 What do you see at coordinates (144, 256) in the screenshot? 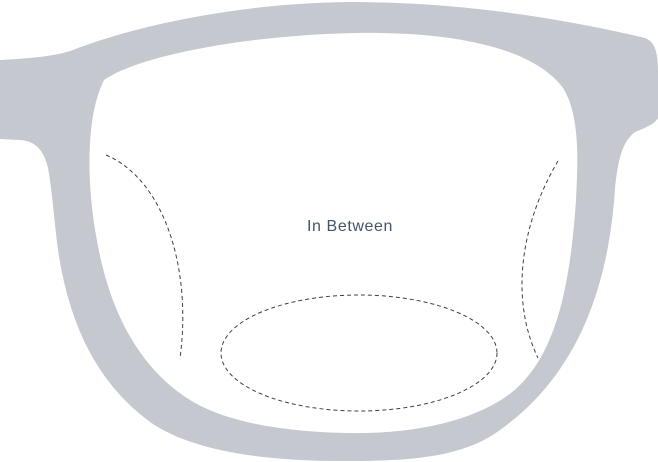
I see `left-peripheral-zone-outline` at bounding box center [144, 256].